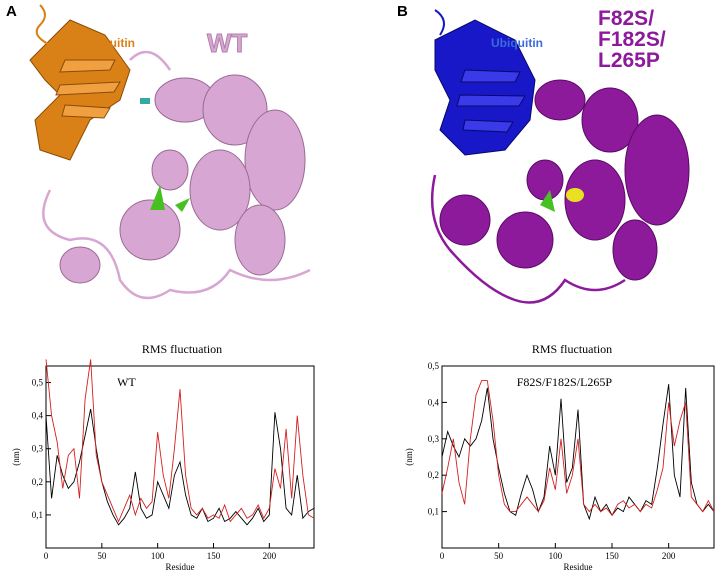 The height and width of the screenshot is (576, 725). What do you see at coordinates (157, 197) in the screenshot?
I see `ligand-wt` at bounding box center [157, 197].